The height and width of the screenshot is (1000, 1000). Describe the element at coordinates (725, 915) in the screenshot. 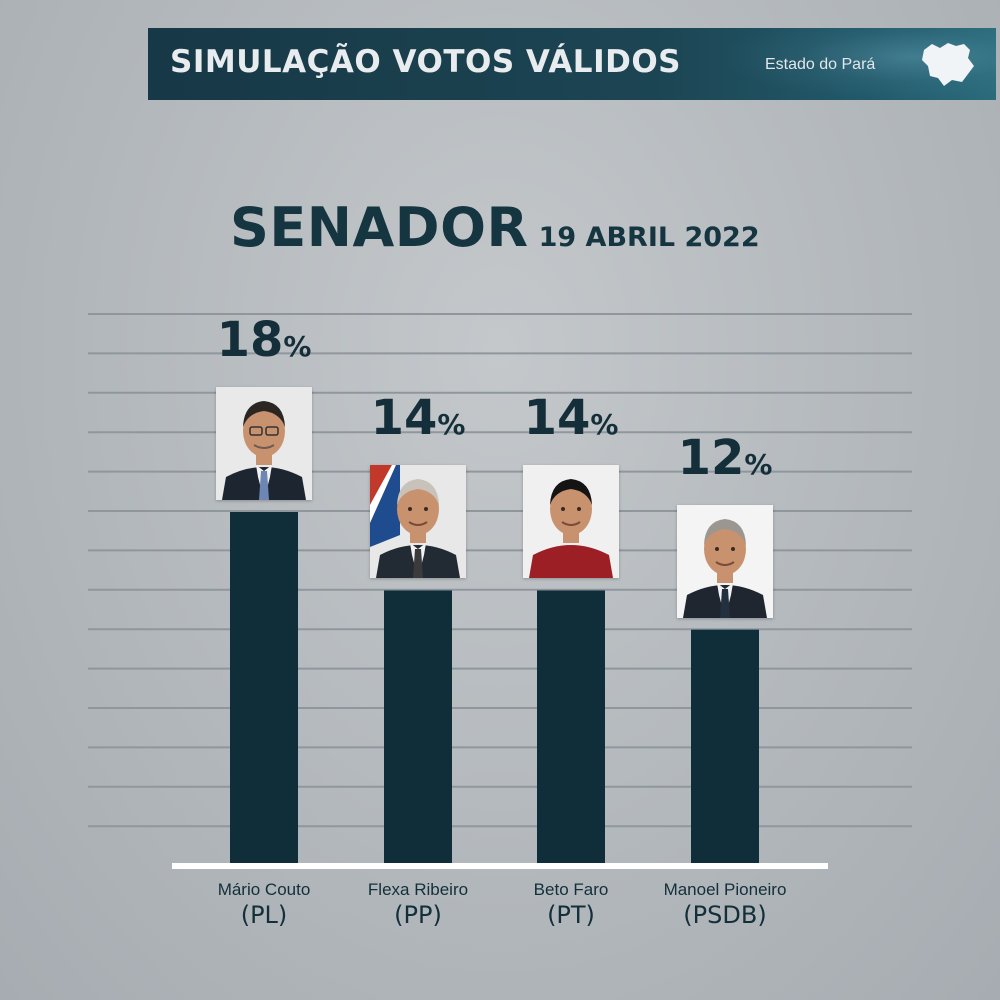

I see `candidate-party: (PSDB)` at that location.